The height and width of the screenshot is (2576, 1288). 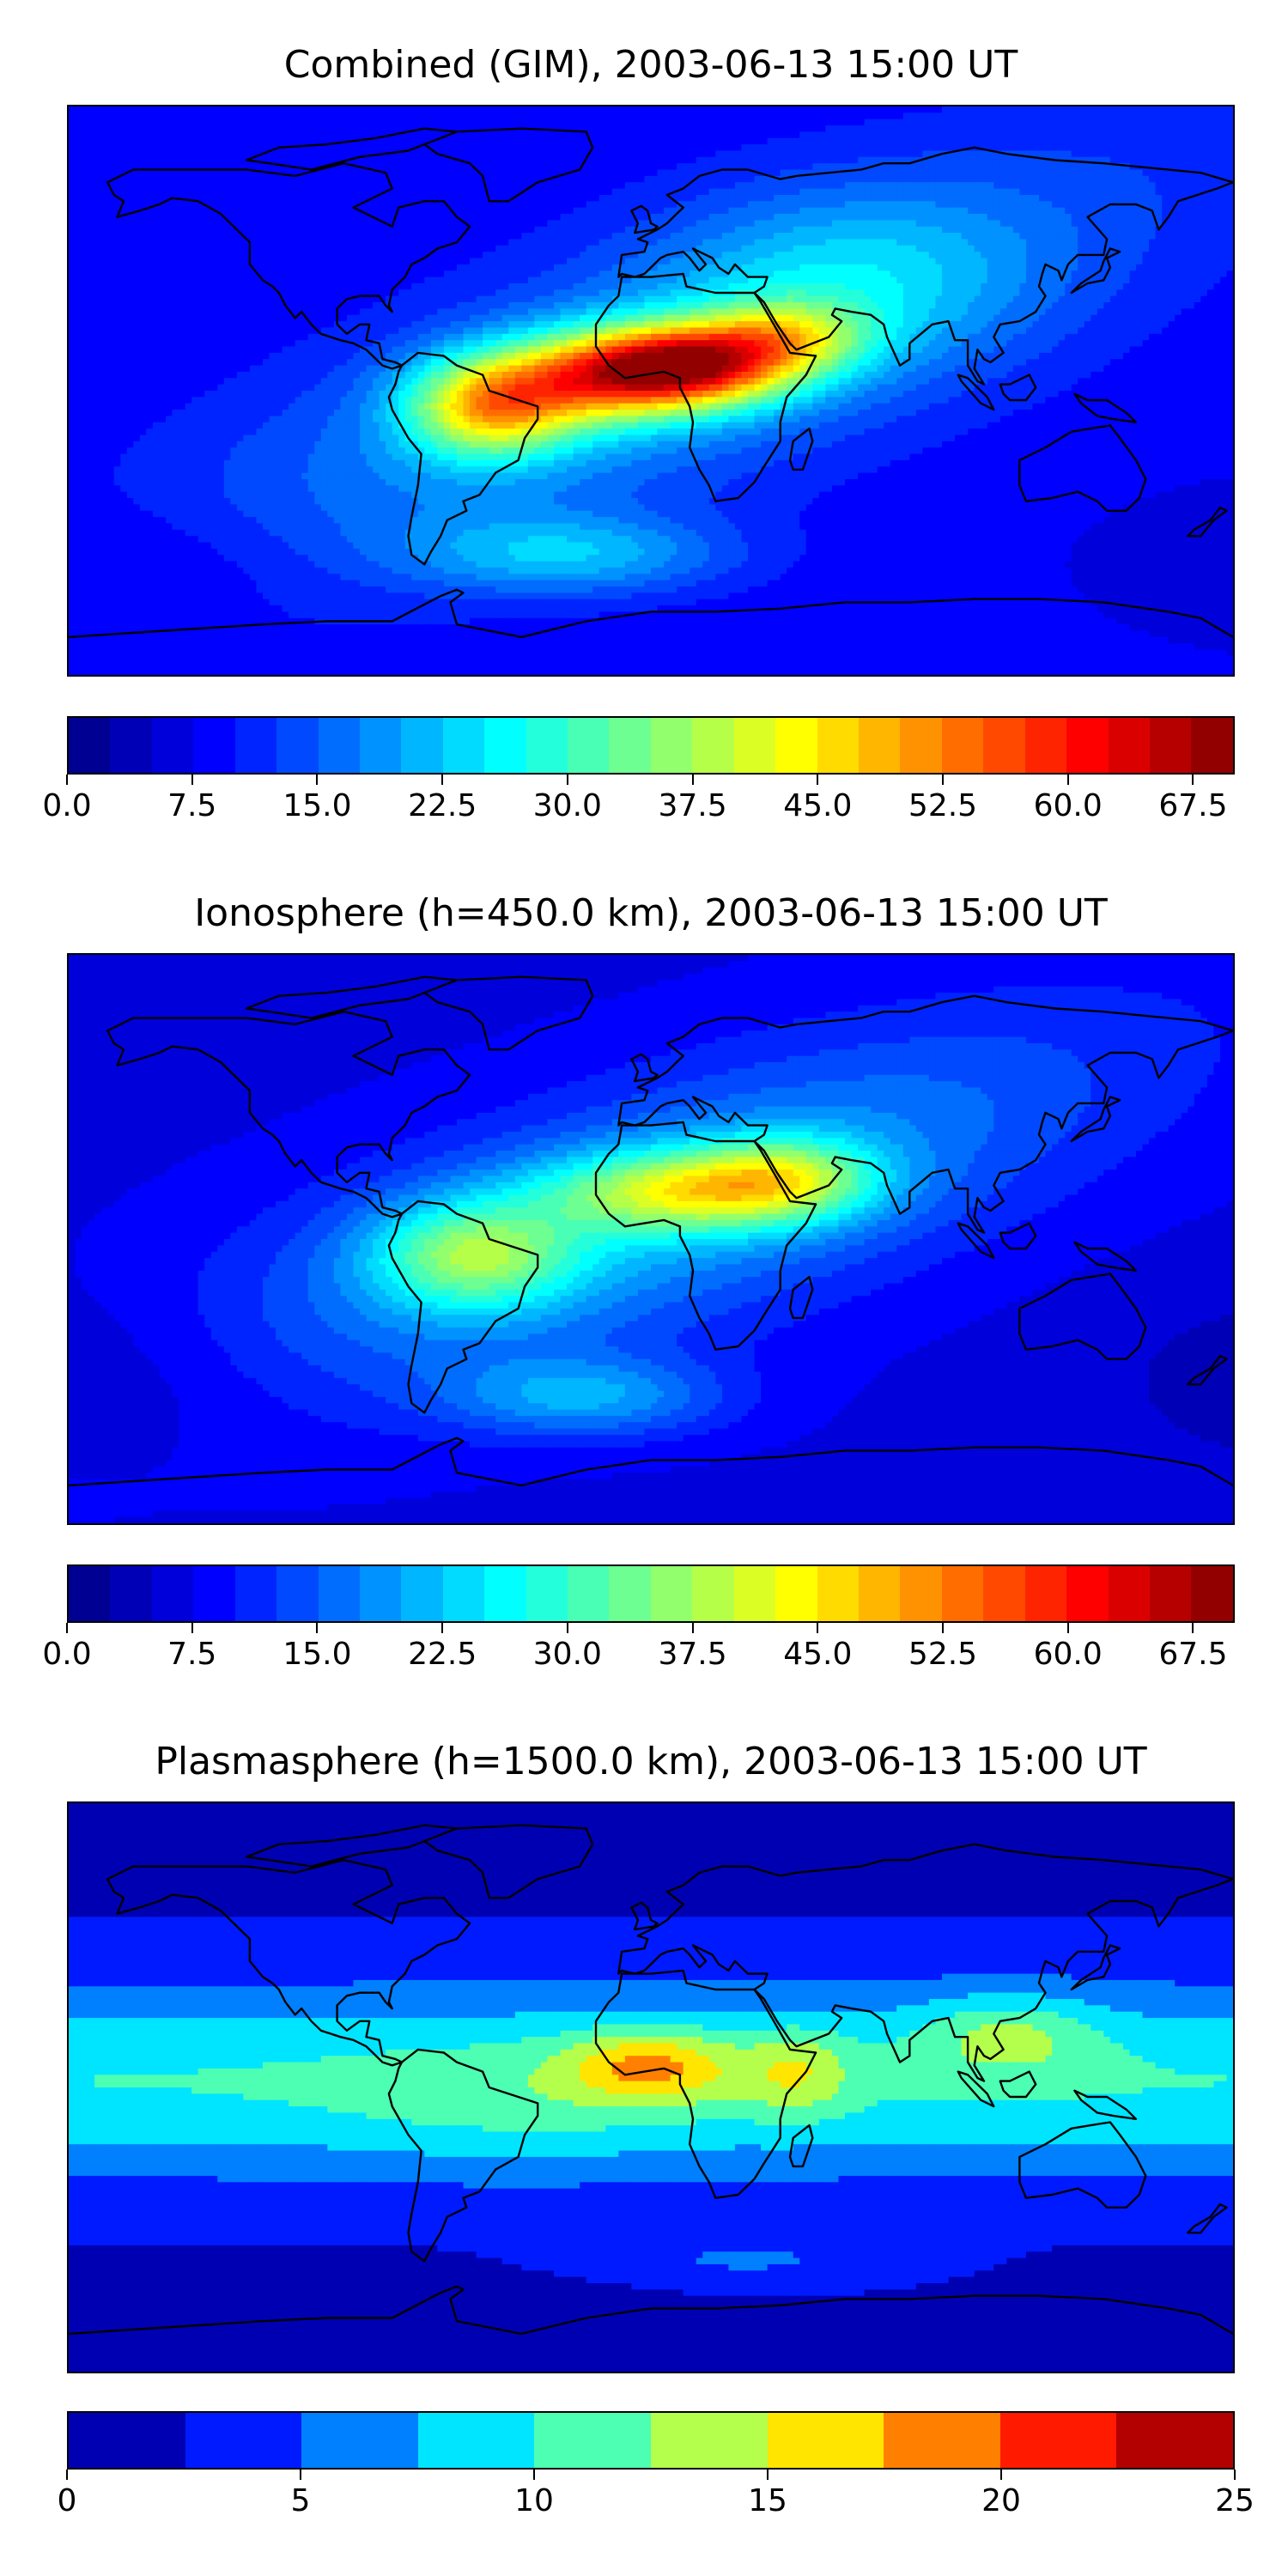 What do you see at coordinates (67, 2501) in the screenshot?
I see `colorbar-tick-label: 0` at bounding box center [67, 2501].